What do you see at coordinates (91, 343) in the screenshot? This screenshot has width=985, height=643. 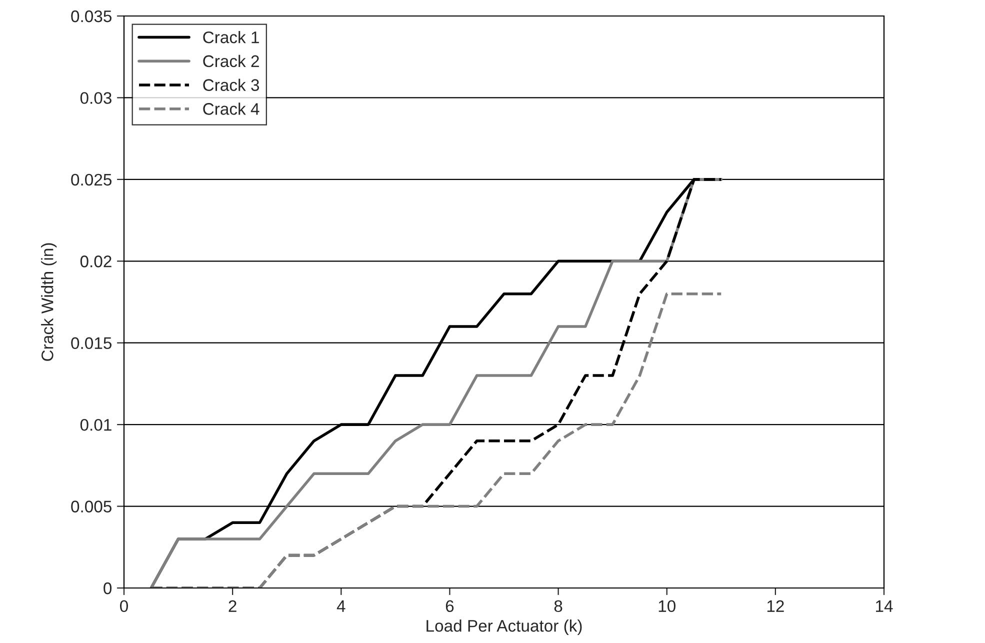 I see `y-tick-label: 0.015` at bounding box center [91, 343].